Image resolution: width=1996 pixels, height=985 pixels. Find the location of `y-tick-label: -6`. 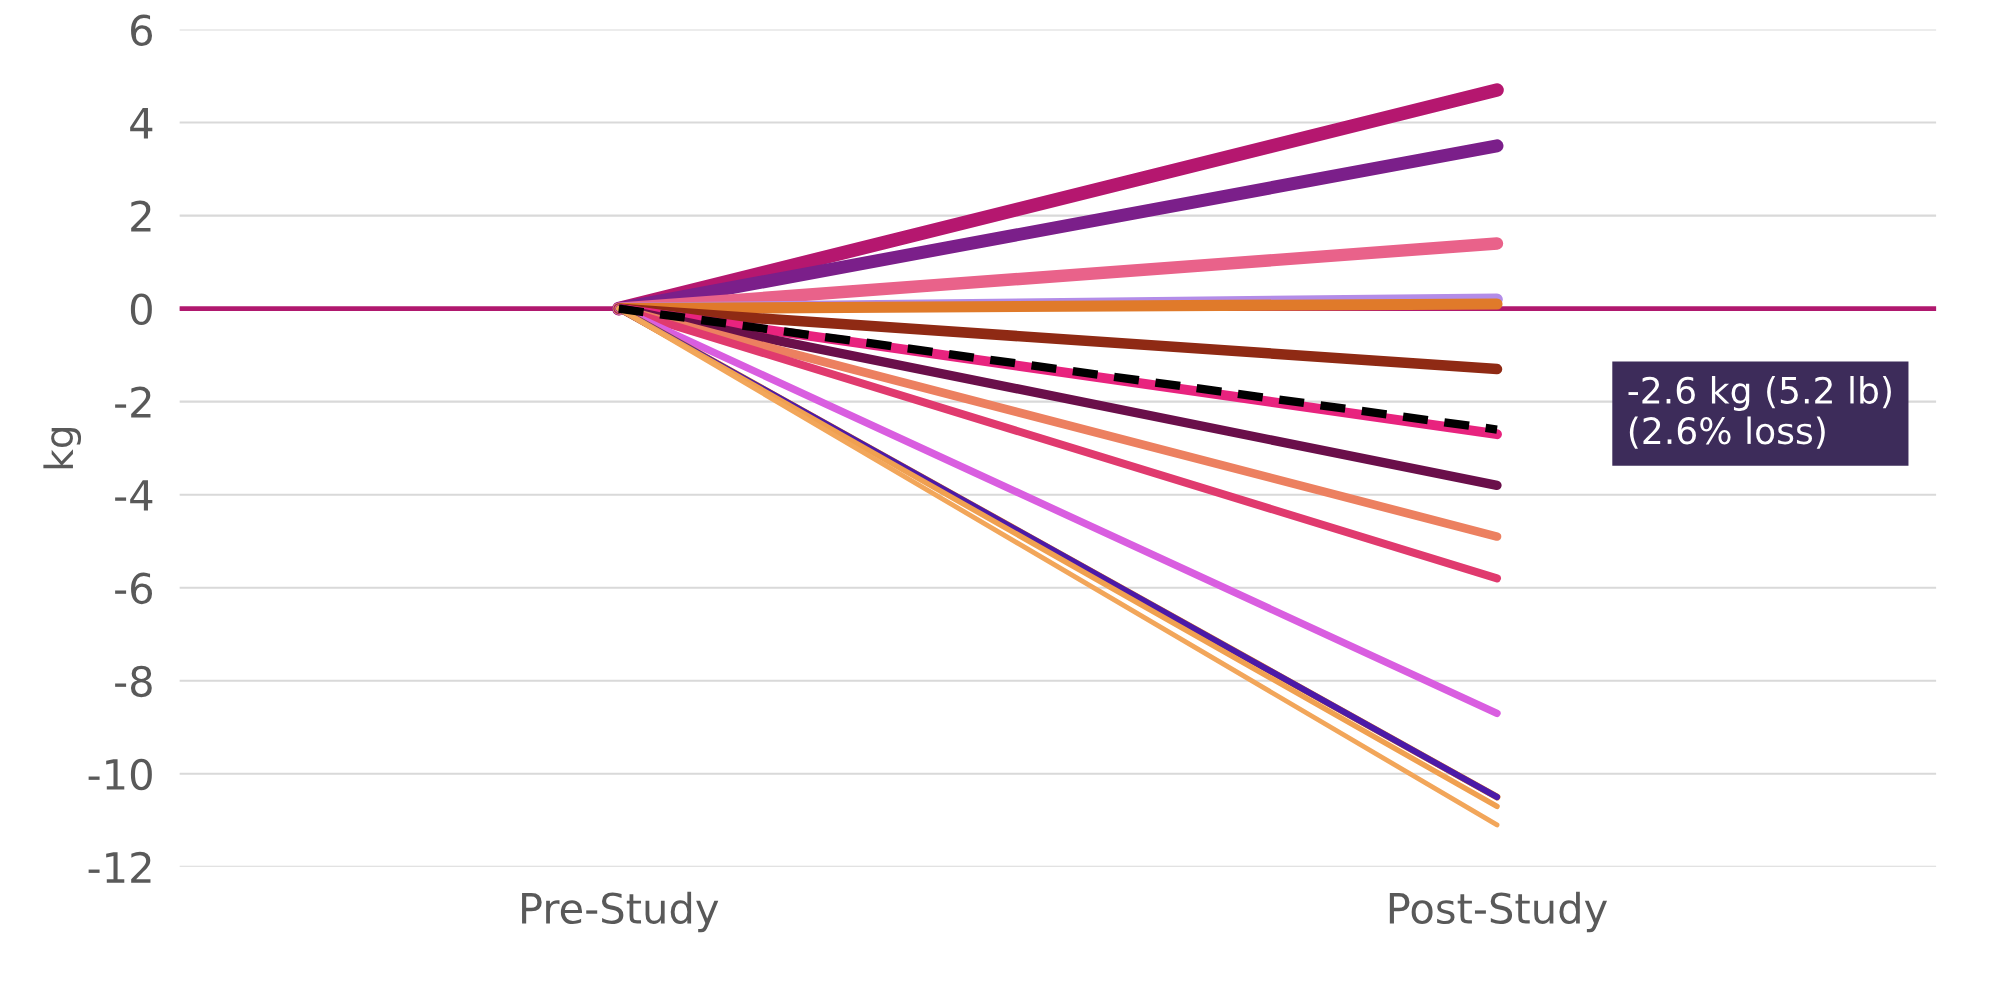

y-tick-label: -6 is located at coordinates (134, 588).